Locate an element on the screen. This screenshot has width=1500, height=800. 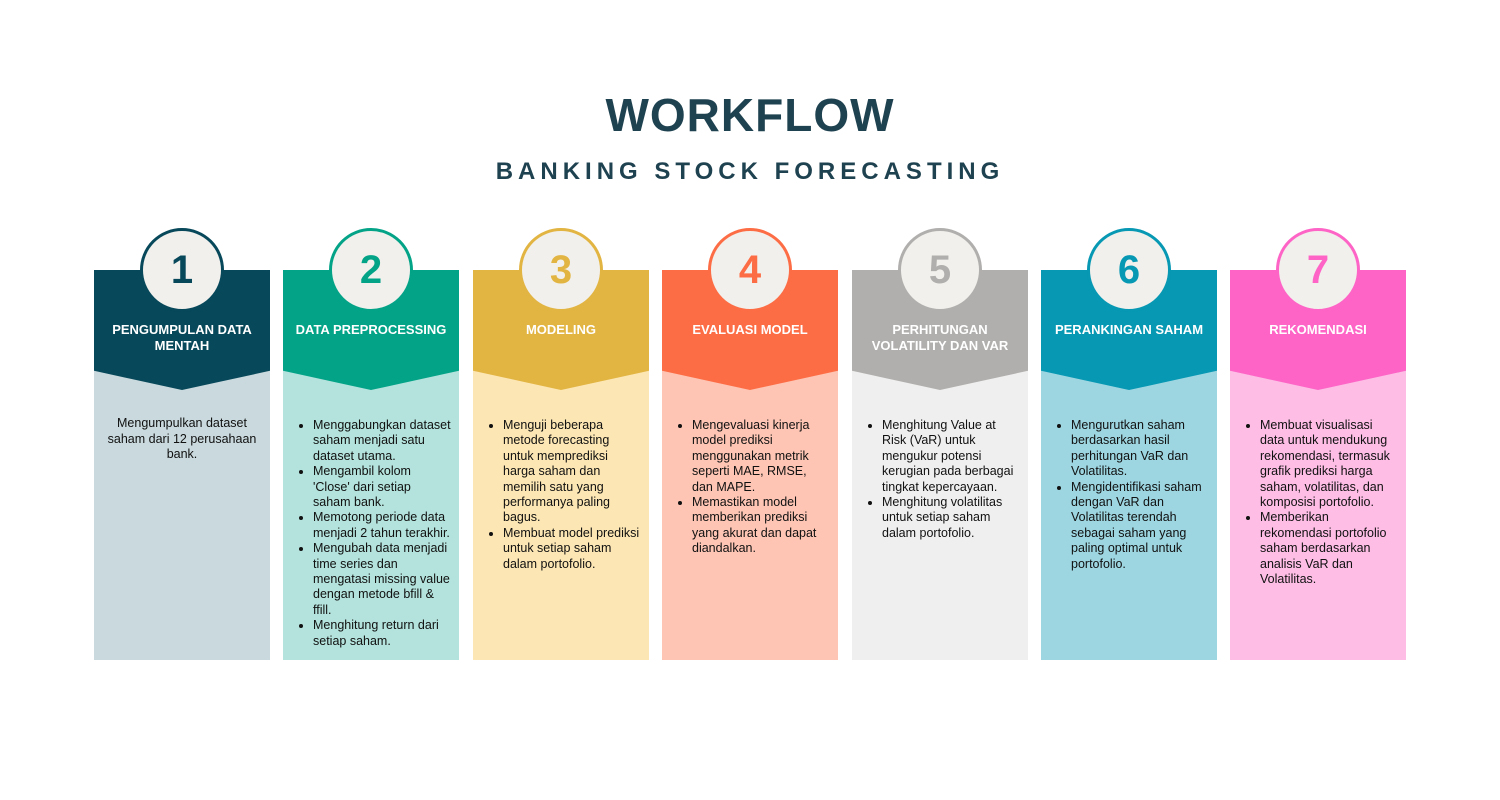
step-title: EVALUASI MODEL is located at coordinates (750, 329).